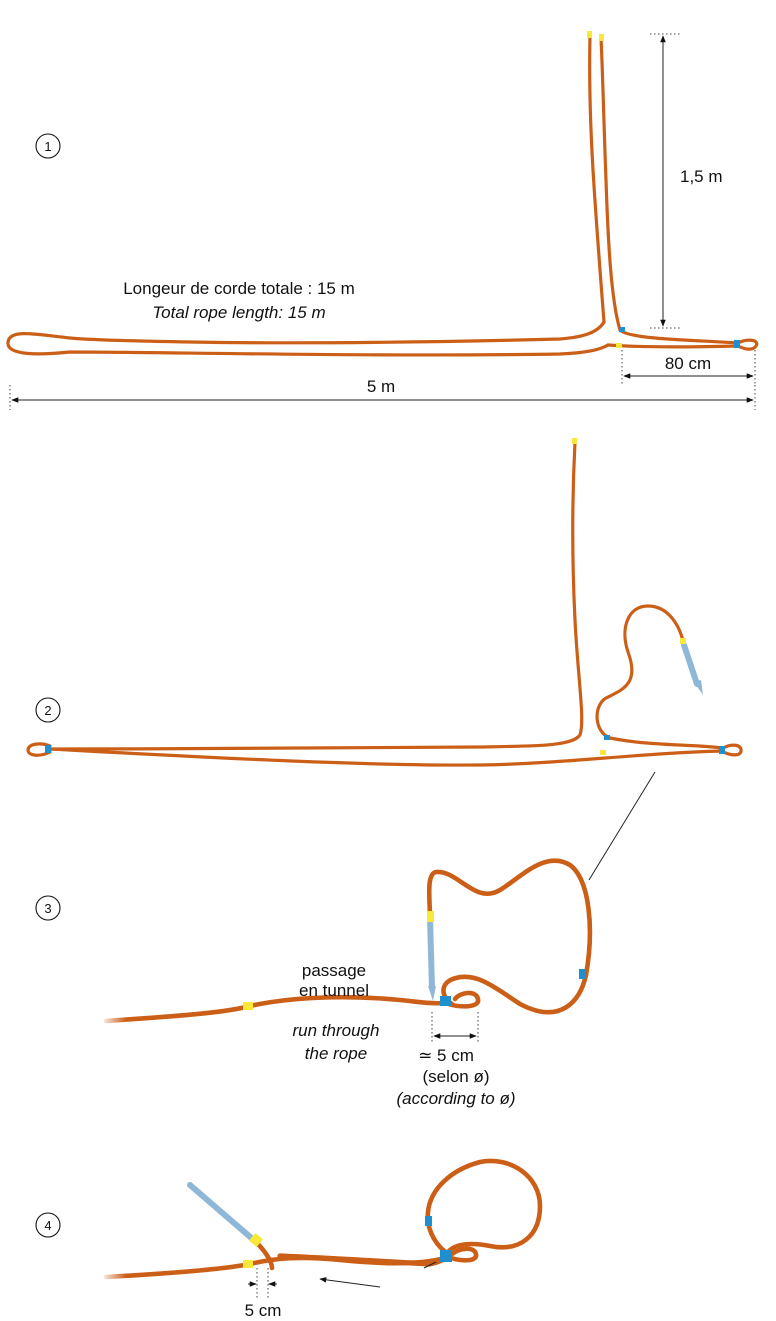 The image size is (776, 1321). I want to click on gap-label: 5 cm, so click(263, 1310).